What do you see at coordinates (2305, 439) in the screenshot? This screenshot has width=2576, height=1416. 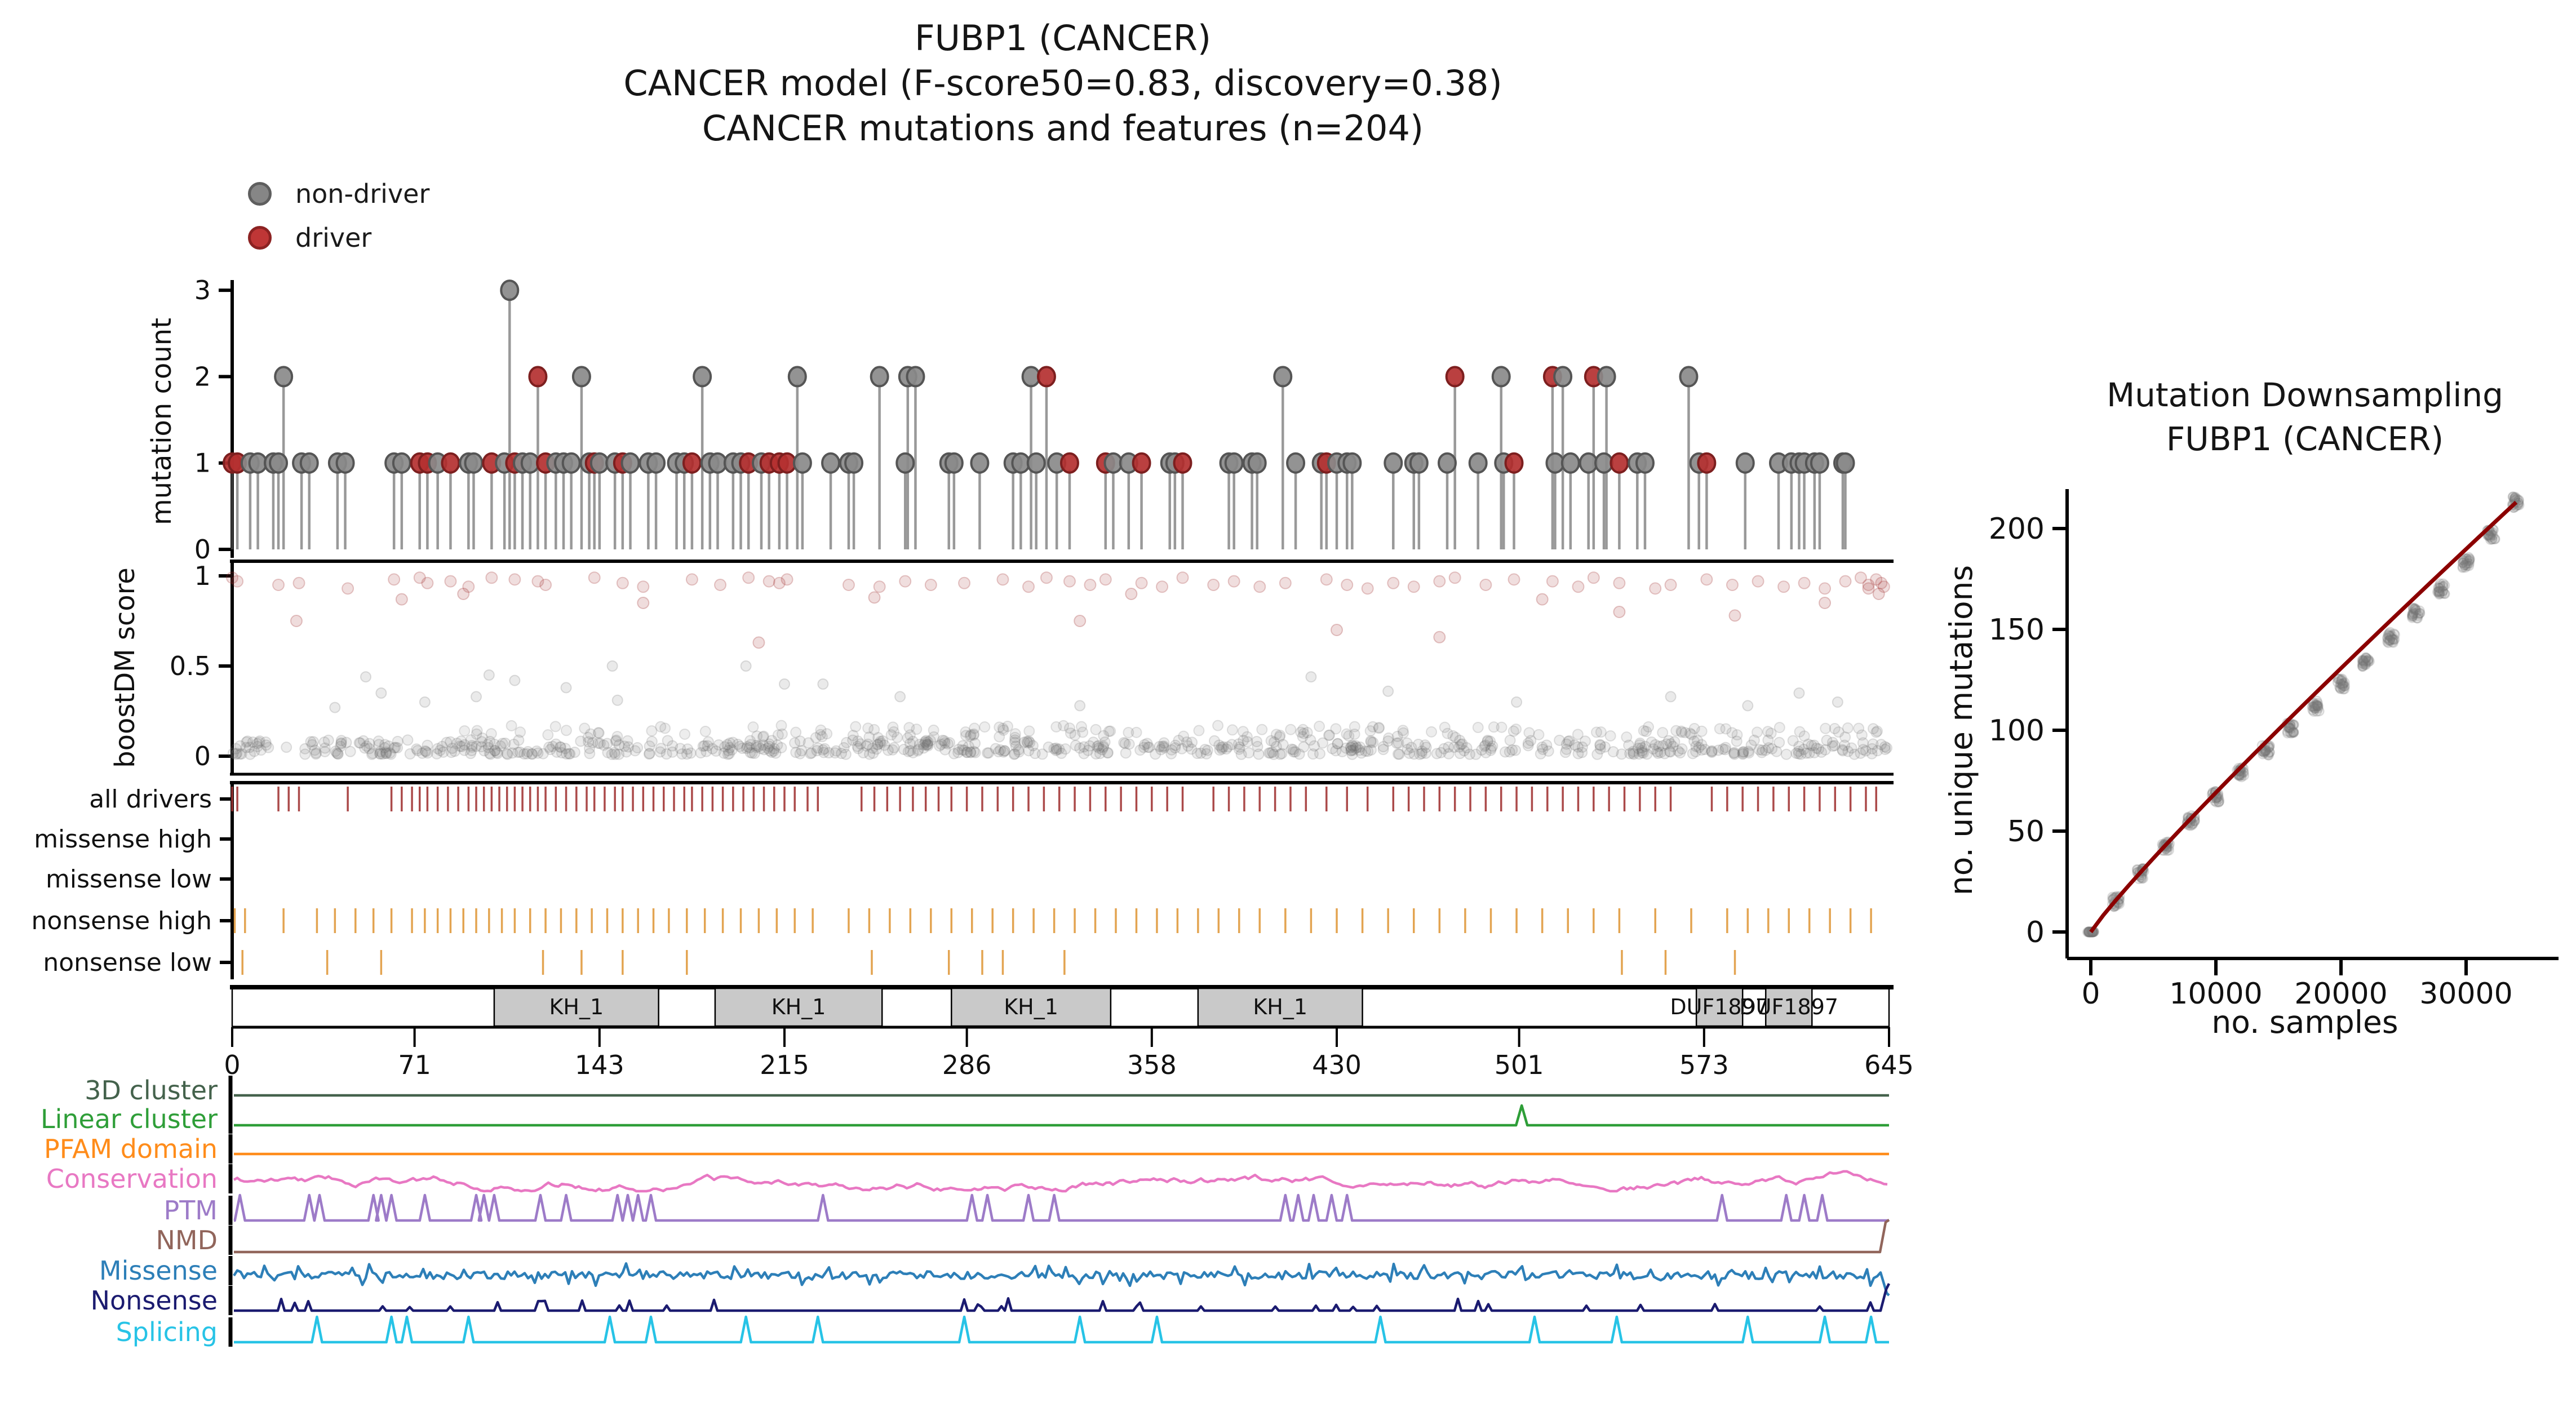 I see `downsampling-title-line2: FUBP1 (CANCER)` at bounding box center [2305, 439].